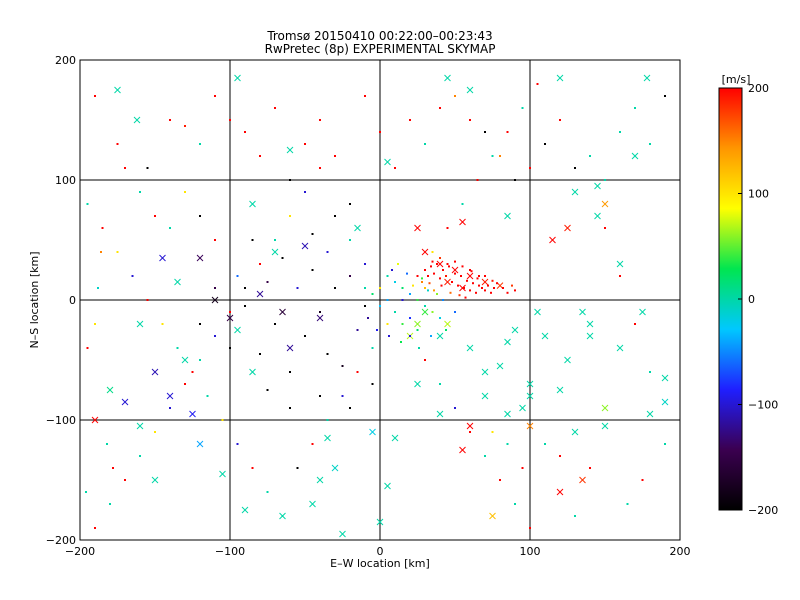 The width and height of the screenshot is (800, 600). What do you see at coordinates (763, 405) in the screenshot?
I see `colorbar-tick-label: −100` at bounding box center [763, 405].